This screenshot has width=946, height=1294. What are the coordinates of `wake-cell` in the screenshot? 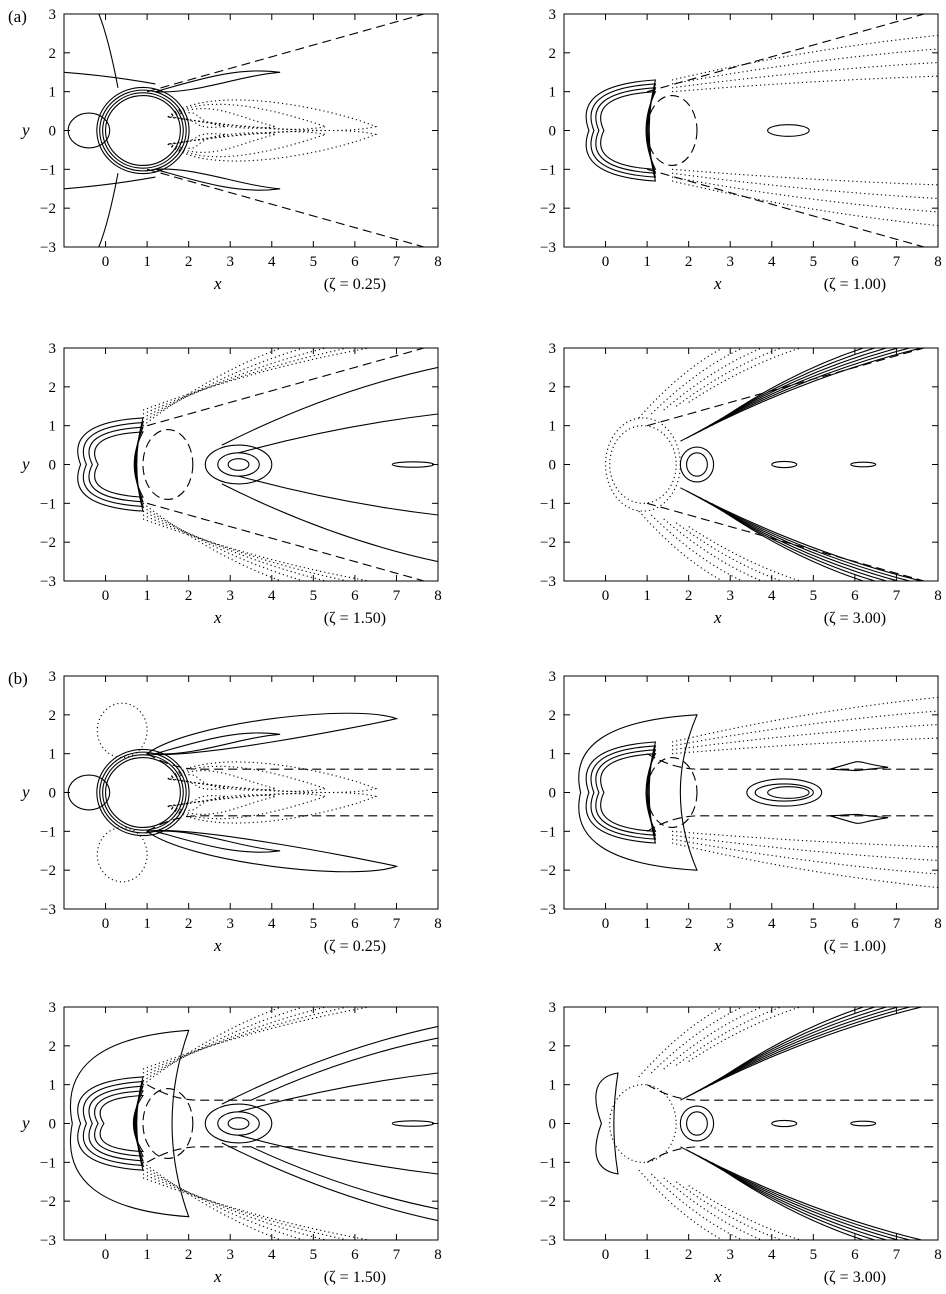 It's located at (859, 766).